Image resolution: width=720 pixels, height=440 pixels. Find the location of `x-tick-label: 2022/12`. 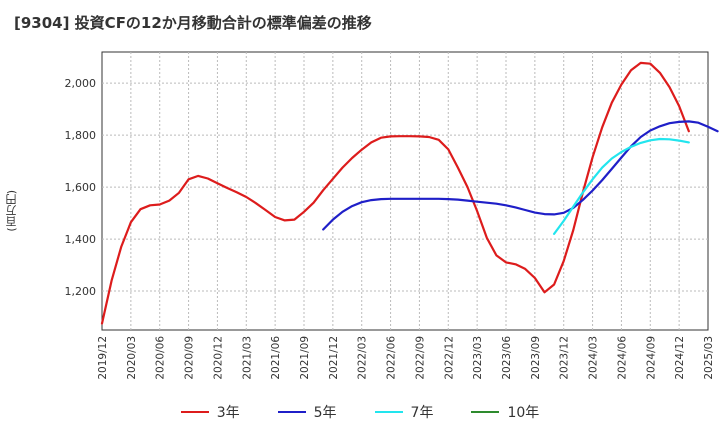

x-tick-label: 2022/12 is located at coordinates (449, 358).